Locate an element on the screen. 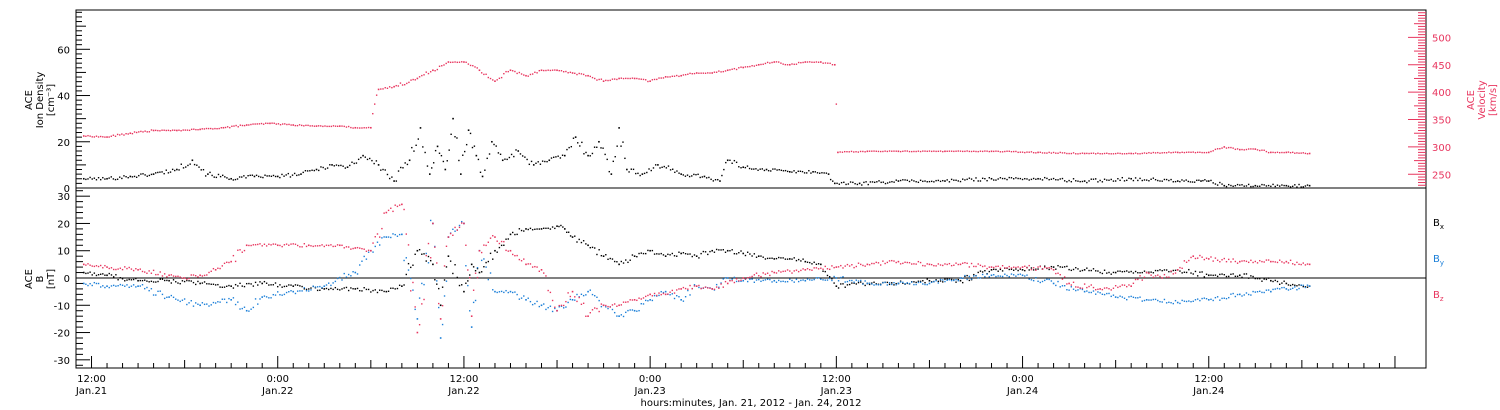  bz-series-point is located at coordinates (464, 223).